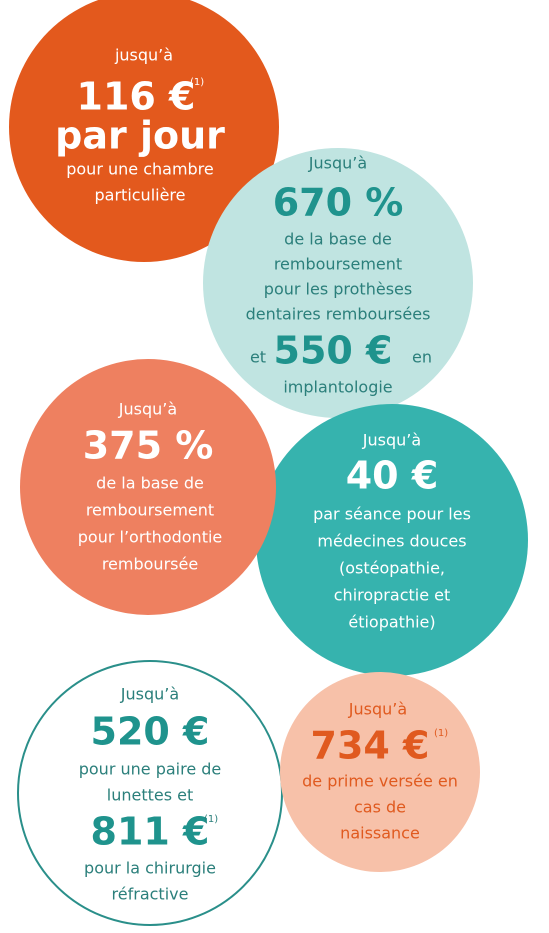 This screenshot has height=933, width=549. Describe the element at coordinates (150, 564) in the screenshot. I see `detail: remboursée` at that location.